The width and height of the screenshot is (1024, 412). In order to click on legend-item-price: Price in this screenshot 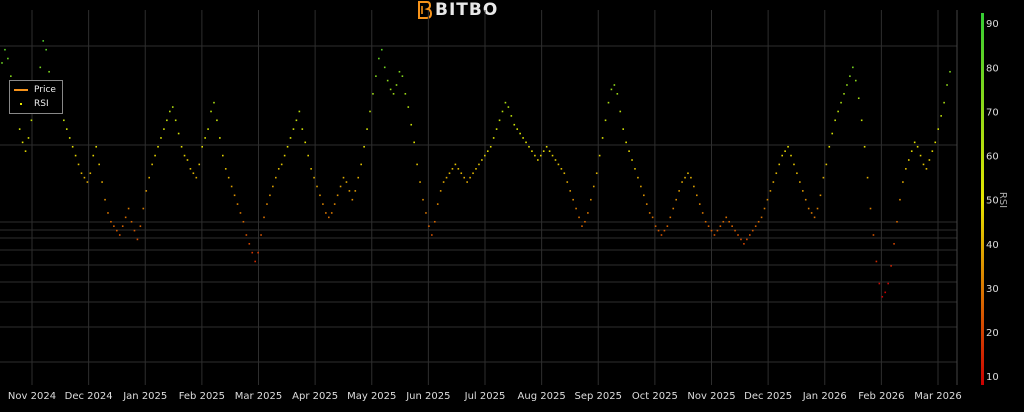, I will do `click(35, 90)`.